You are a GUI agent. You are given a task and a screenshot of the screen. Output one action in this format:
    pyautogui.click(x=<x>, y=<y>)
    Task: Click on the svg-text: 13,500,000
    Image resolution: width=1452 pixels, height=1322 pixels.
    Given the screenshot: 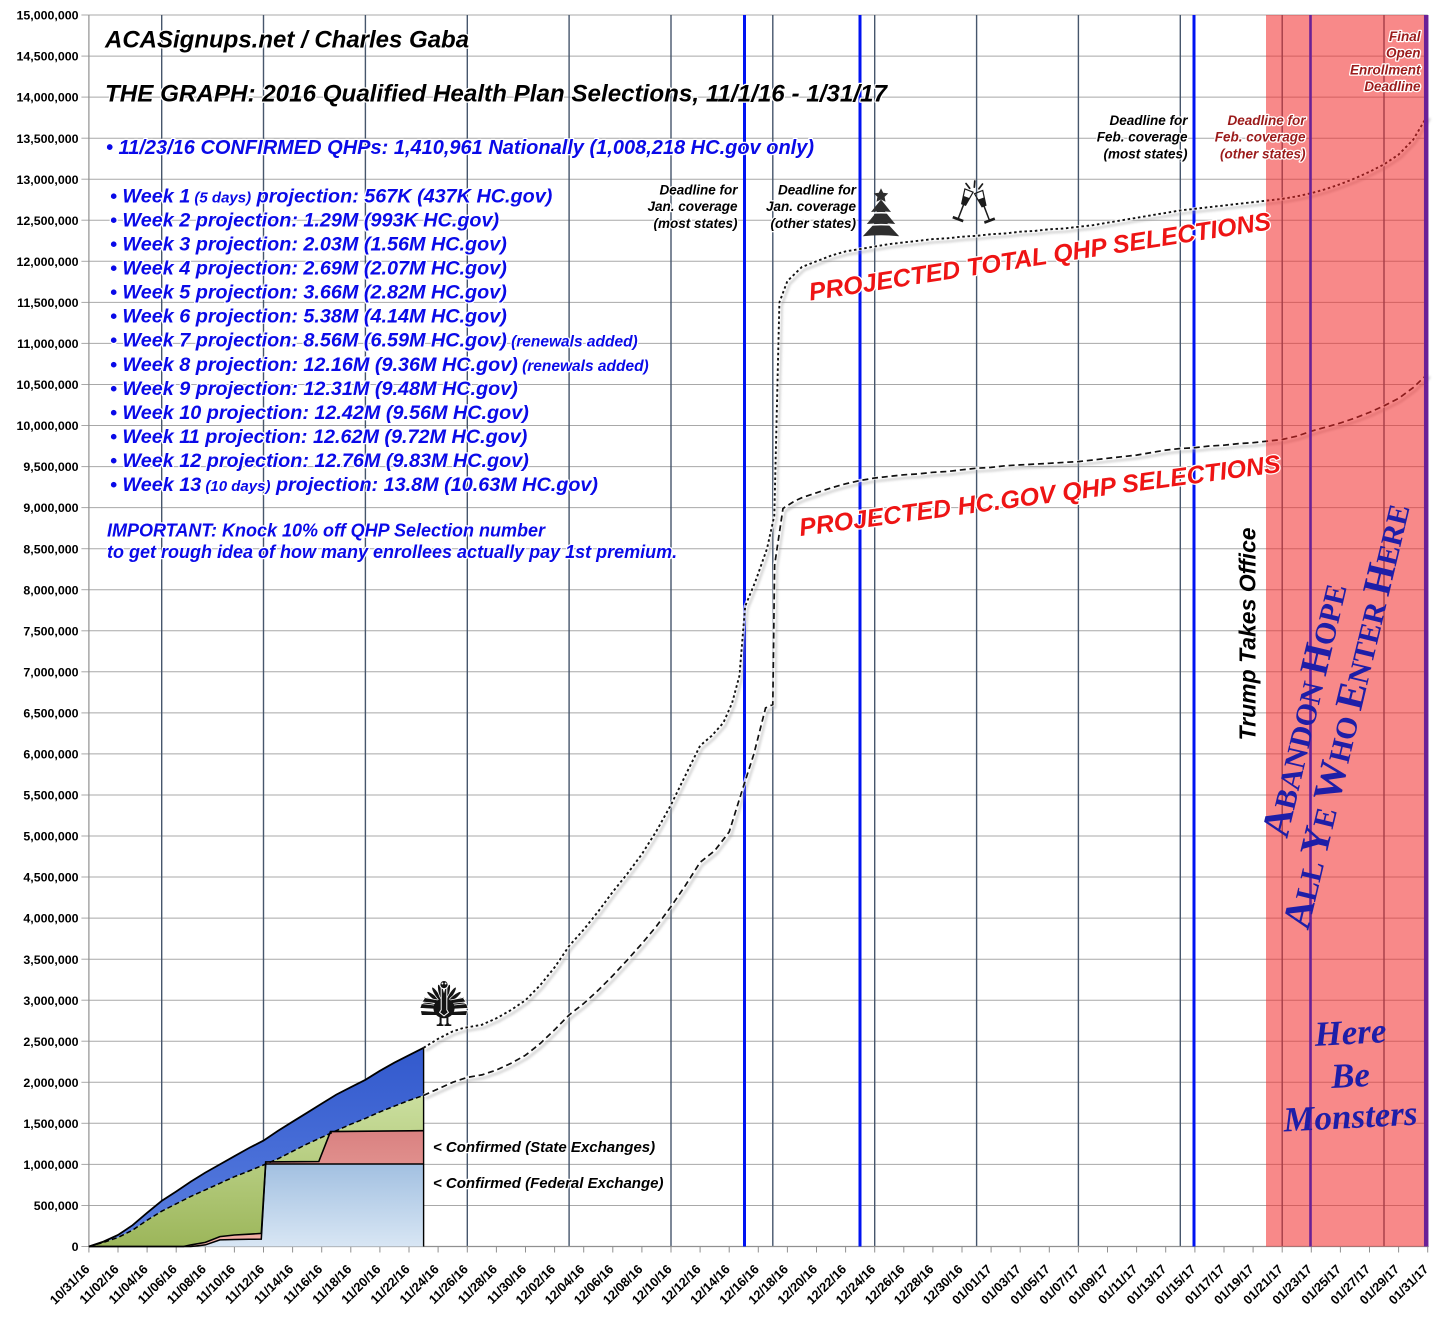 What is the action you would take?
    pyautogui.click(x=47, y=139)
    